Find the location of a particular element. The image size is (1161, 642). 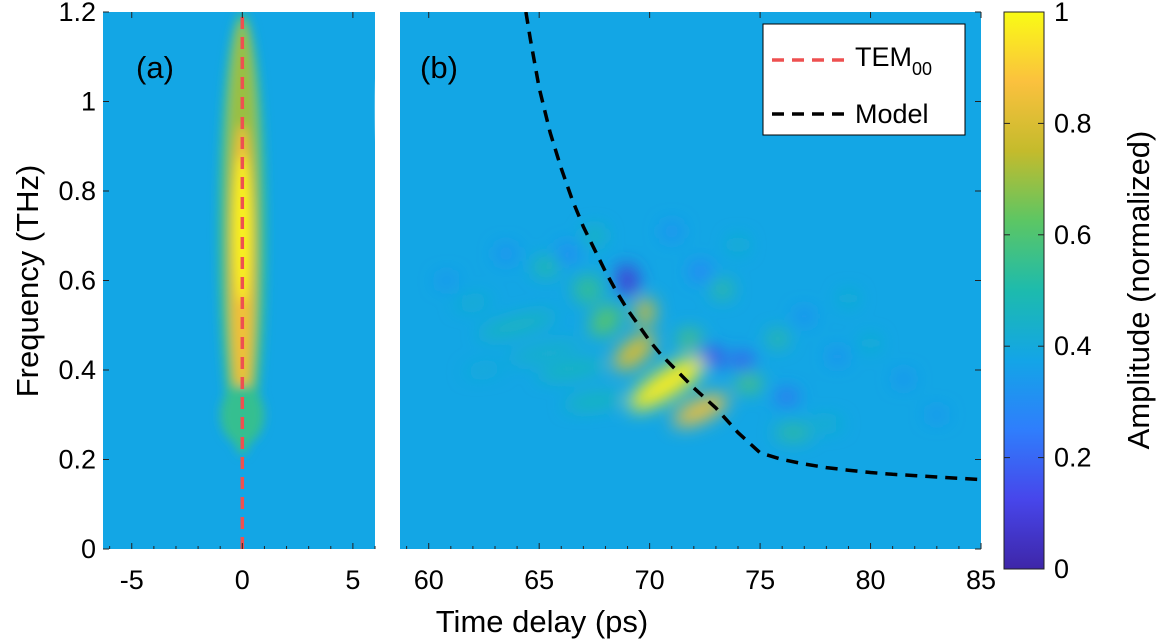

panel-b-heatmap is located at coordinates (691, 331).